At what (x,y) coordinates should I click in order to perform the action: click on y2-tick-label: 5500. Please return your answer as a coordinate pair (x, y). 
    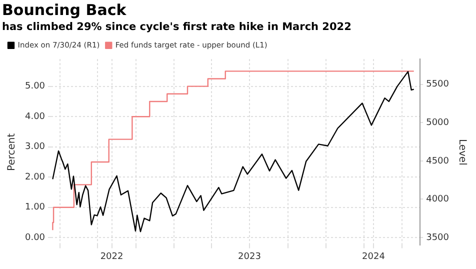
    Looking at the image, I should click on (438, 85).